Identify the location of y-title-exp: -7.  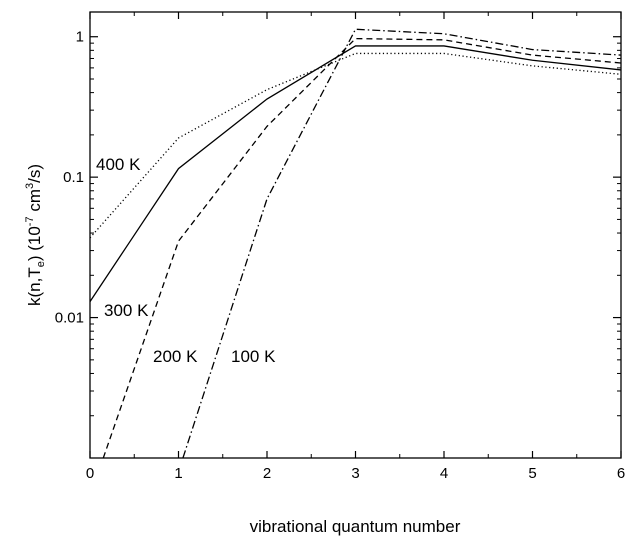
(30, 221).